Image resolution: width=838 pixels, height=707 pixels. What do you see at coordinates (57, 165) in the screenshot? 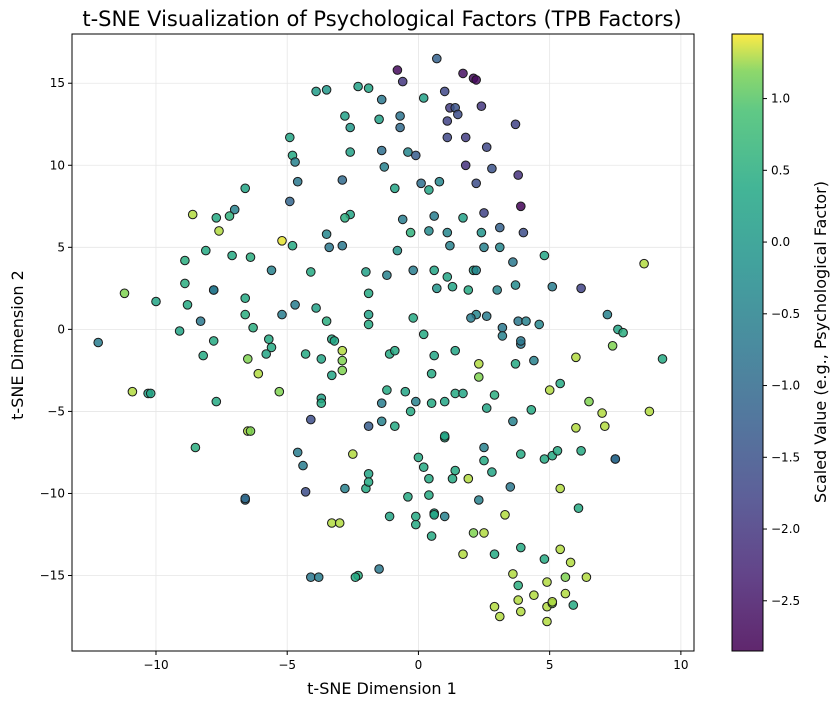
I see `y-tick-label: 10` at bounding box center [57, 165].